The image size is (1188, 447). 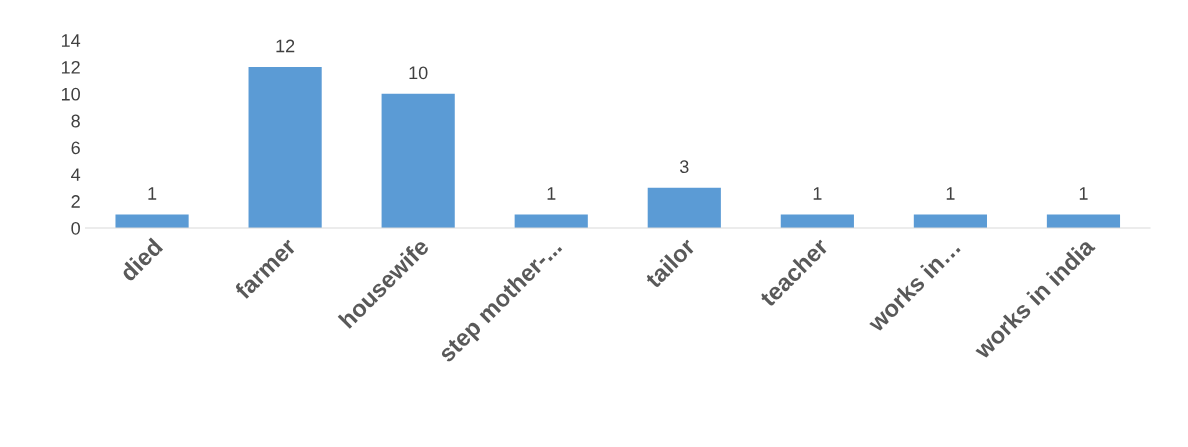 What do you see at coordinates (75, 228) in the screenshot?
I see `y-tick-label: 0` at bounding box center [75, 228].